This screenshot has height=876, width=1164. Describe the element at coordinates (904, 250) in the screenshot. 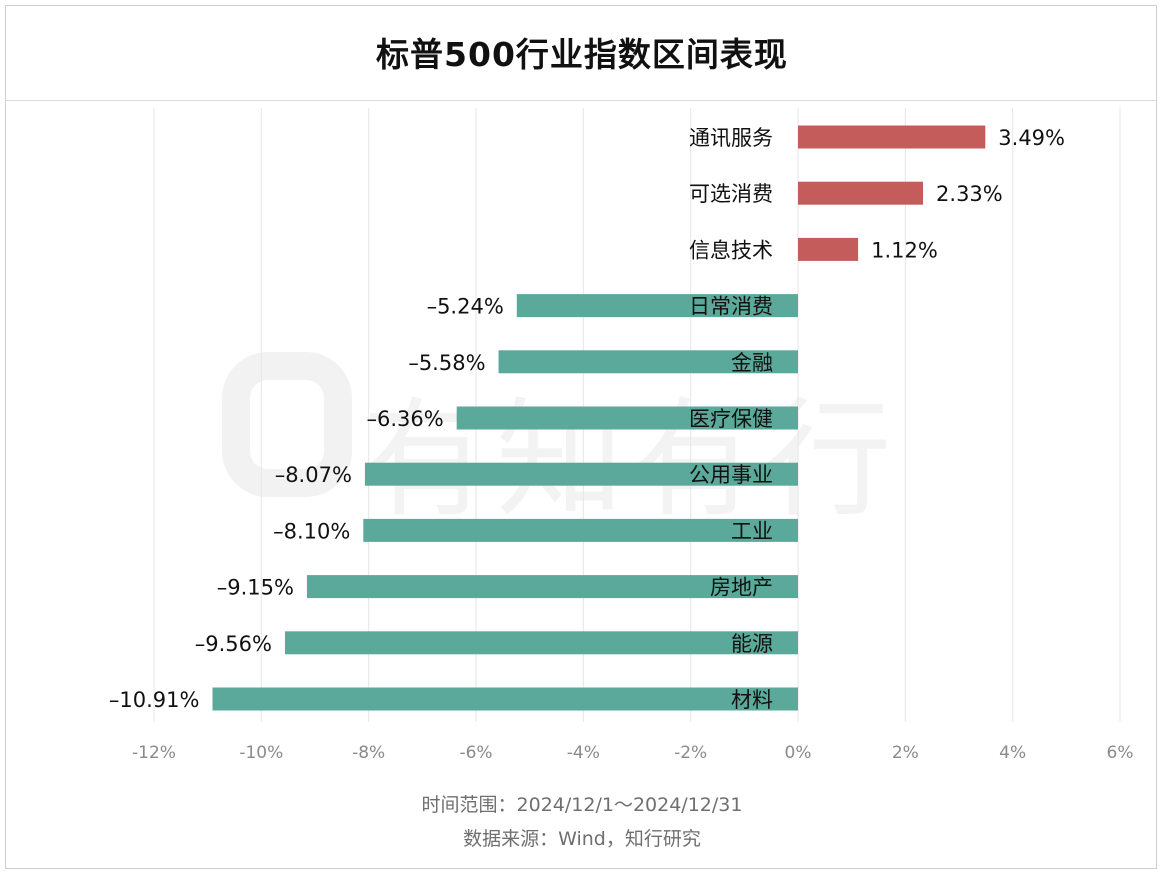

I see `value-label: 1.12%` at that location.